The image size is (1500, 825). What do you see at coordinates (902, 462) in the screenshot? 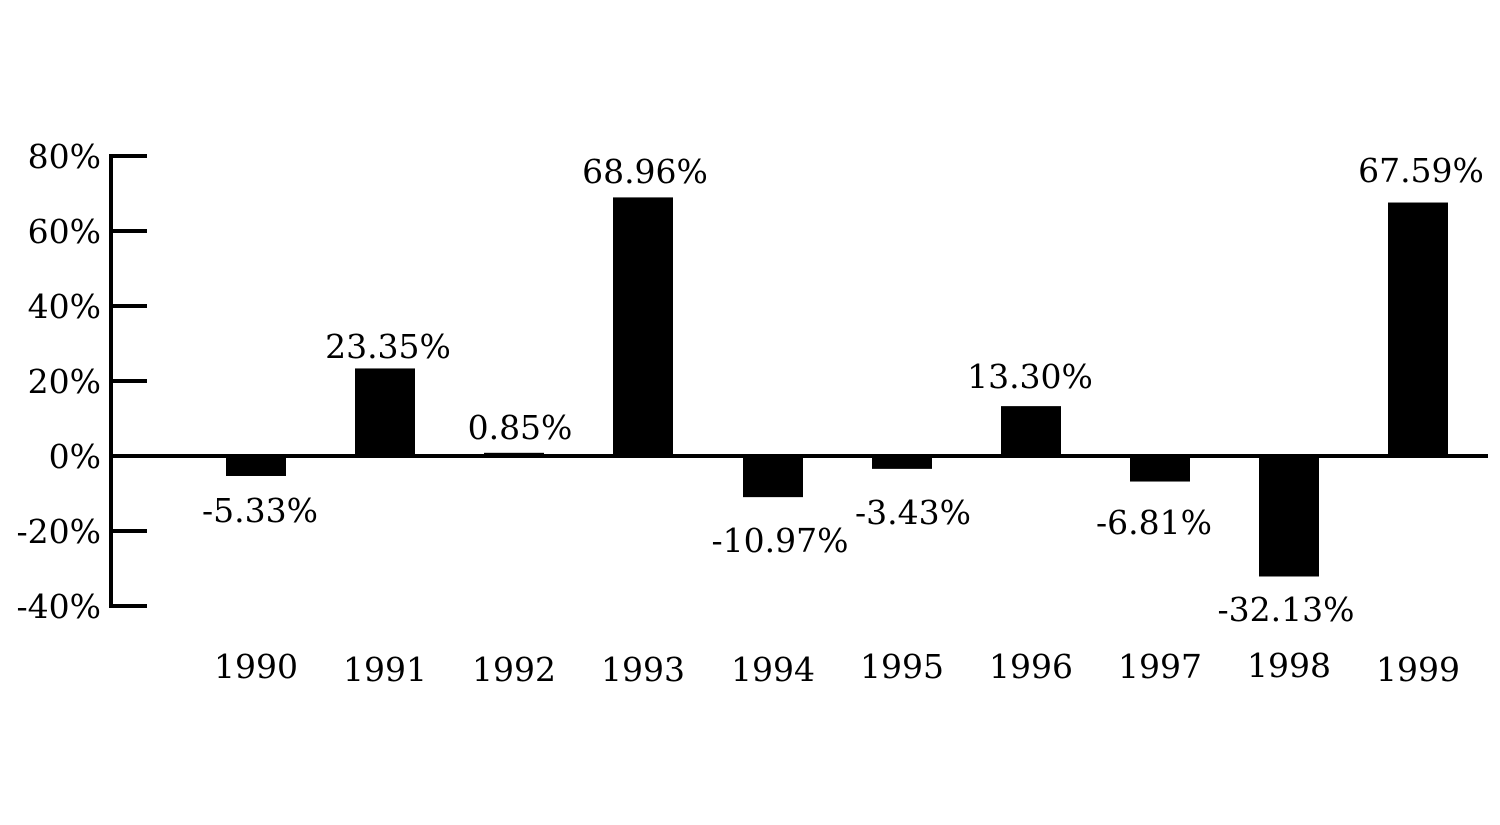
I see `bar-1995` at bounding box center [902, 462].